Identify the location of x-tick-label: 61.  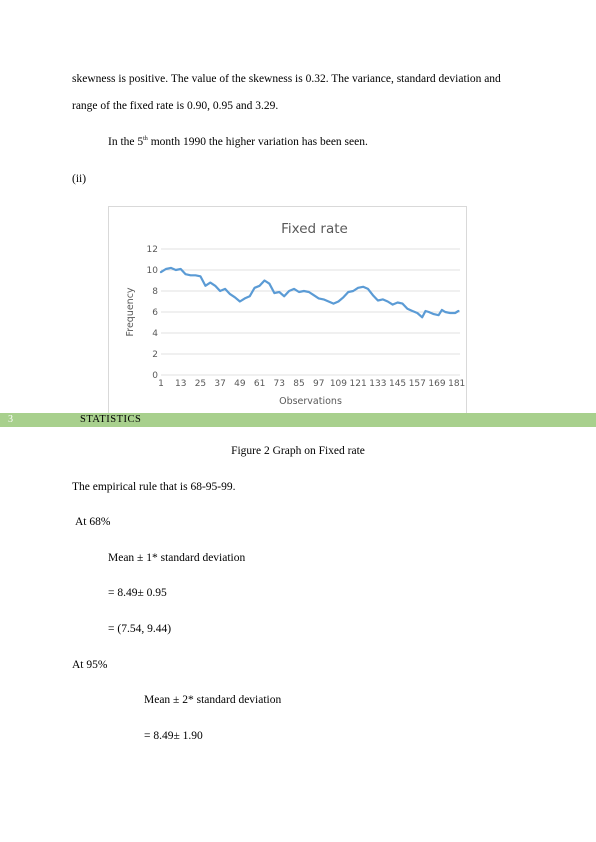
(259, 384).